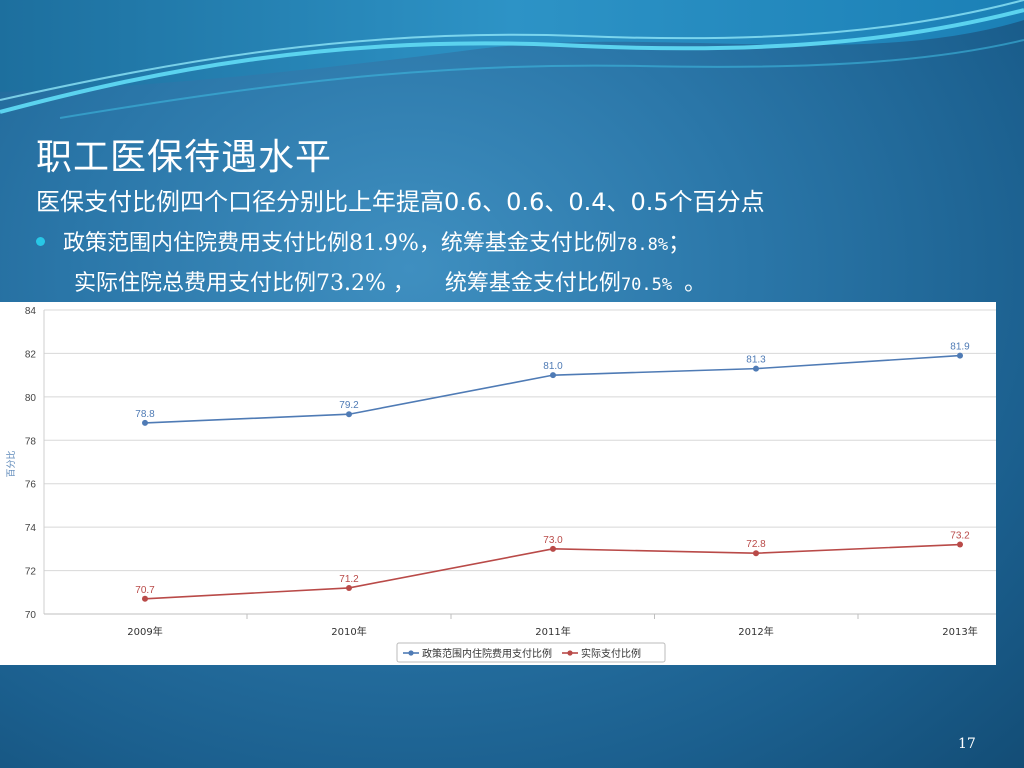  I want to click on bullet-policy-ratio: 政策范围内住院费用支付比例81.9%，统筹基金支付比例78.8%；, so click(363, 241).